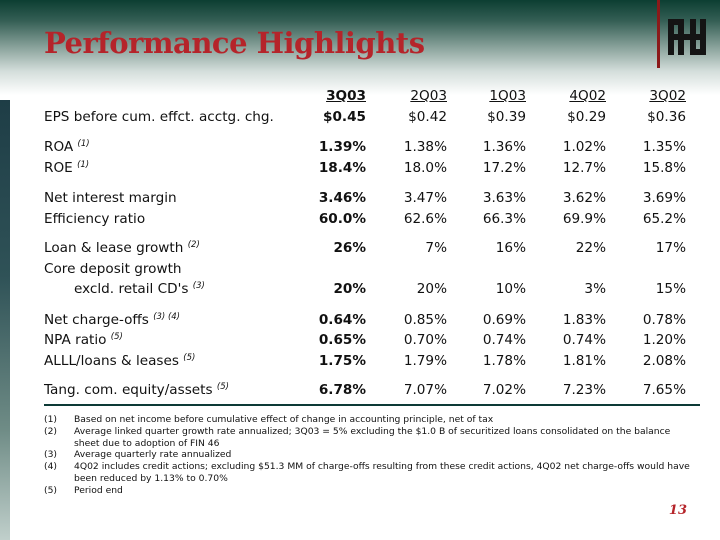 The height and width of the screenshot is (540, 720). What do you see at coordinates (584, 147) in the screenshot?
I see `row-value: 1.02%` at bounding box center [584, 147].